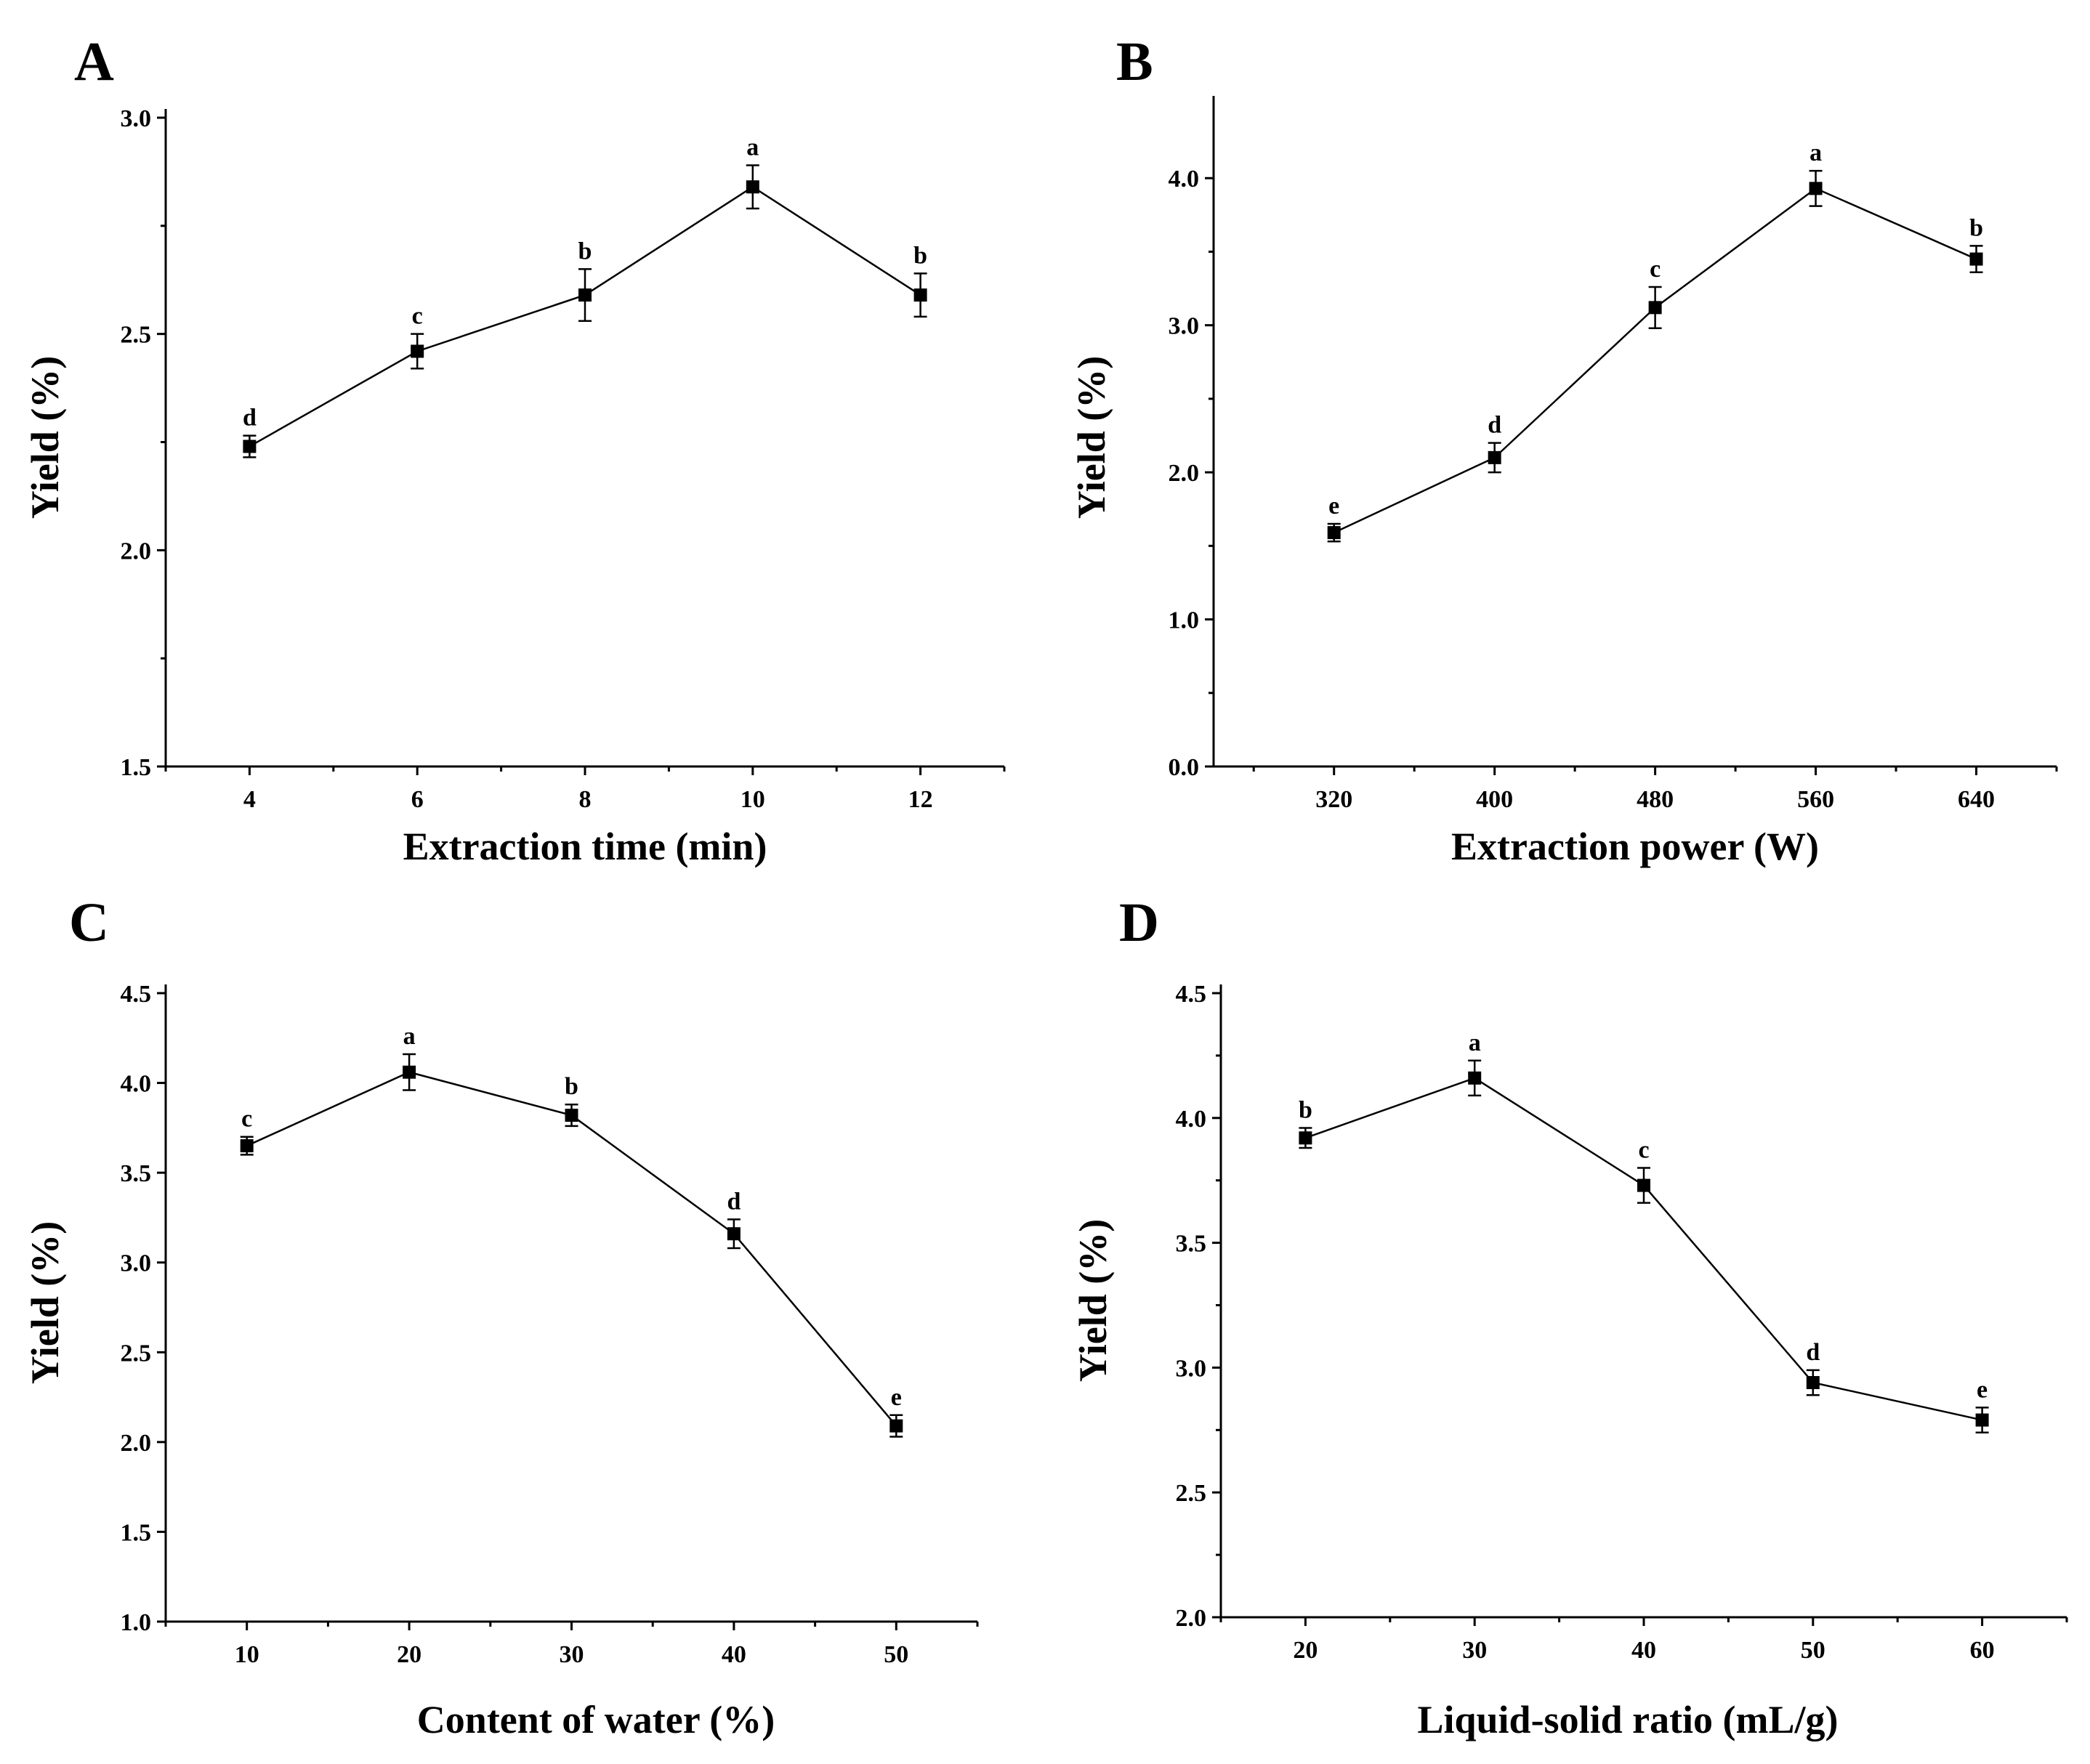 The height and width of the screenshot is (1764, 2090). What do you see at coordinates (585, 799) in the screenshot?
I see `x-tick-label: 8` at bounding box center [585, 799].